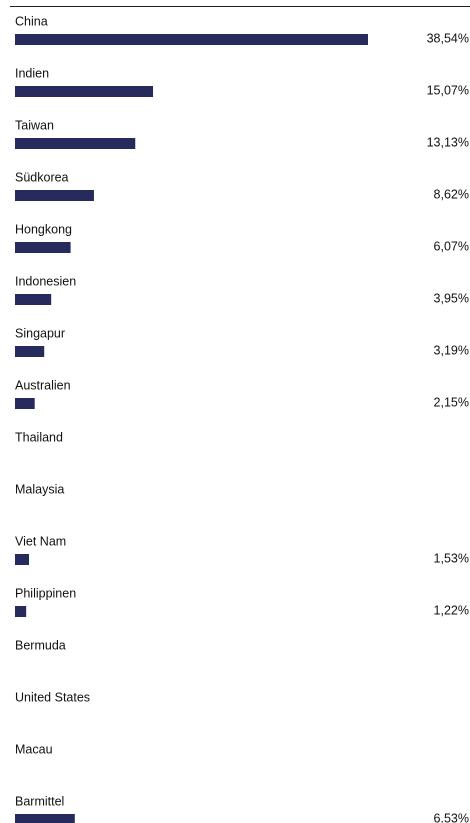  Describe the element at coordinates (45, 593) in the screenshot. I see `category-label: Philippinen` at that location.